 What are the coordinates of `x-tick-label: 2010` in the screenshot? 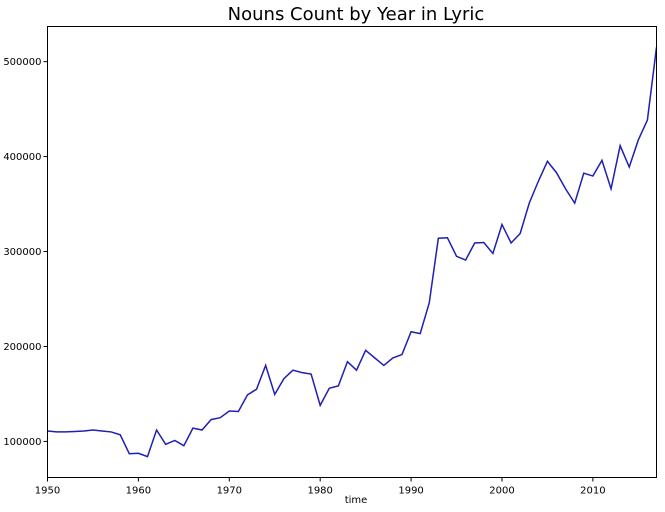 It's located at (592, 491).